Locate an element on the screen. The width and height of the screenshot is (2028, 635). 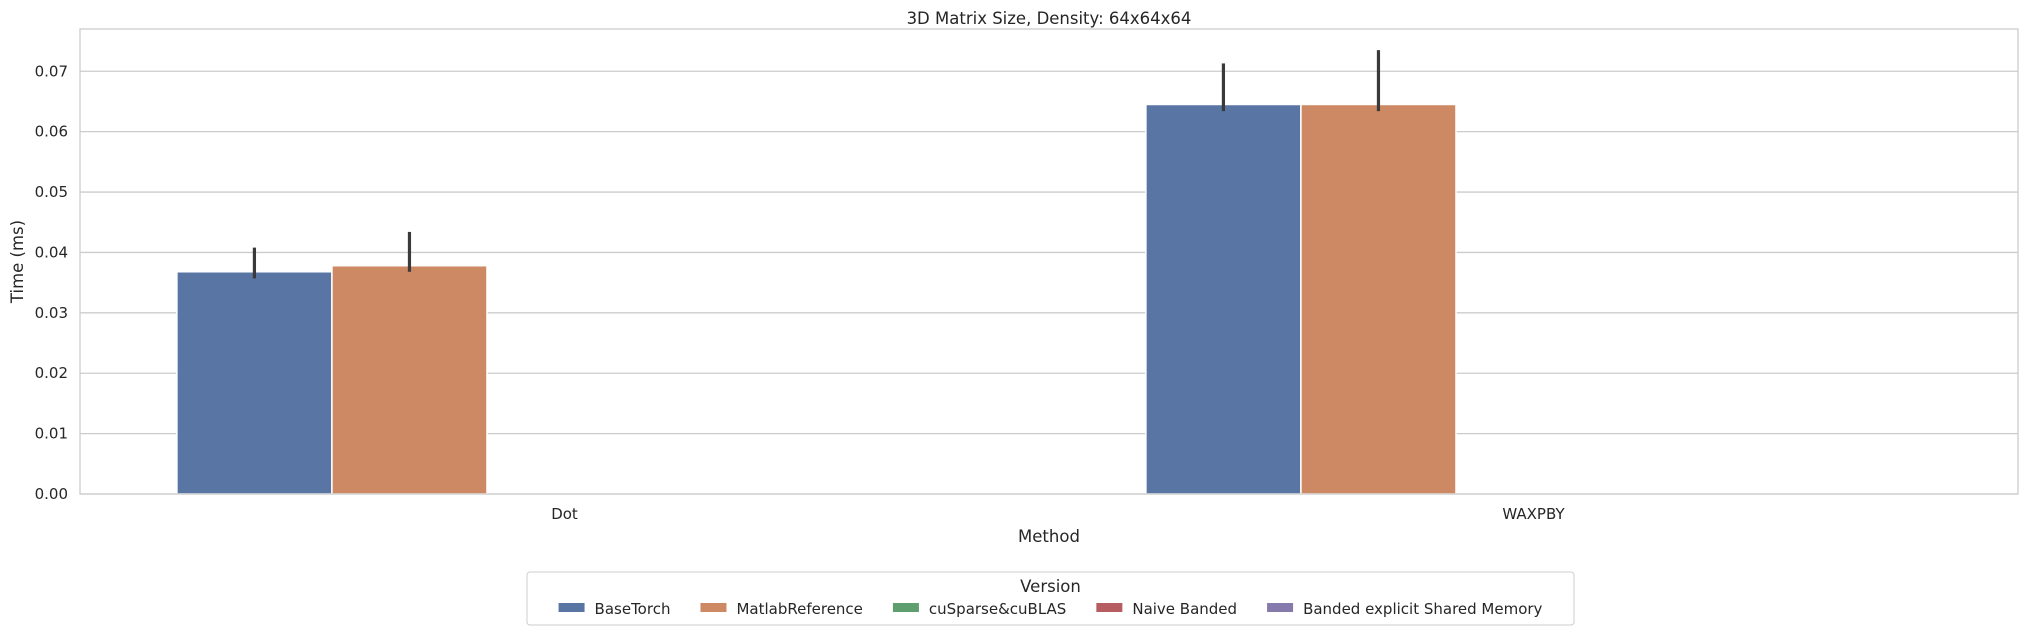
y-tick-label: 0.02 is located at coordinates (51, 373).